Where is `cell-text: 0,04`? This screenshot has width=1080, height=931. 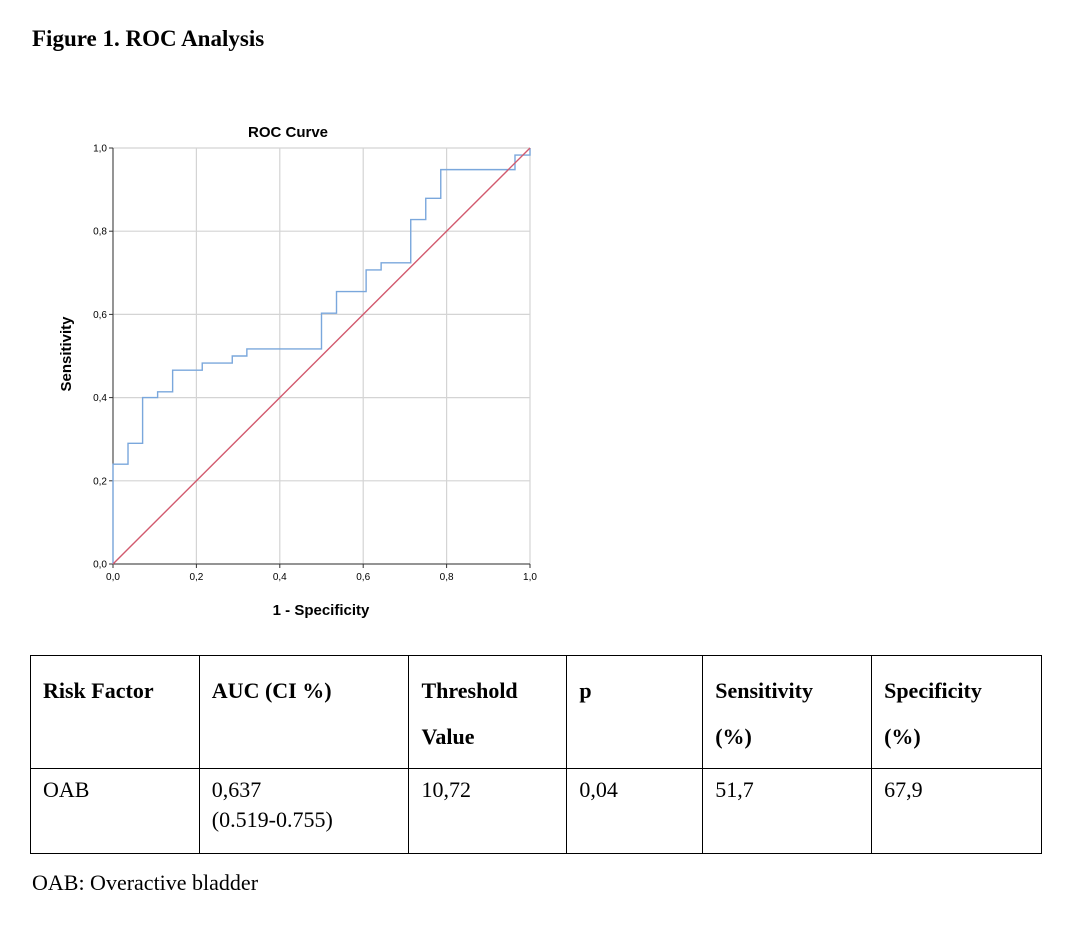
cell-text: 0,04 is located at coordinates (598, 789).